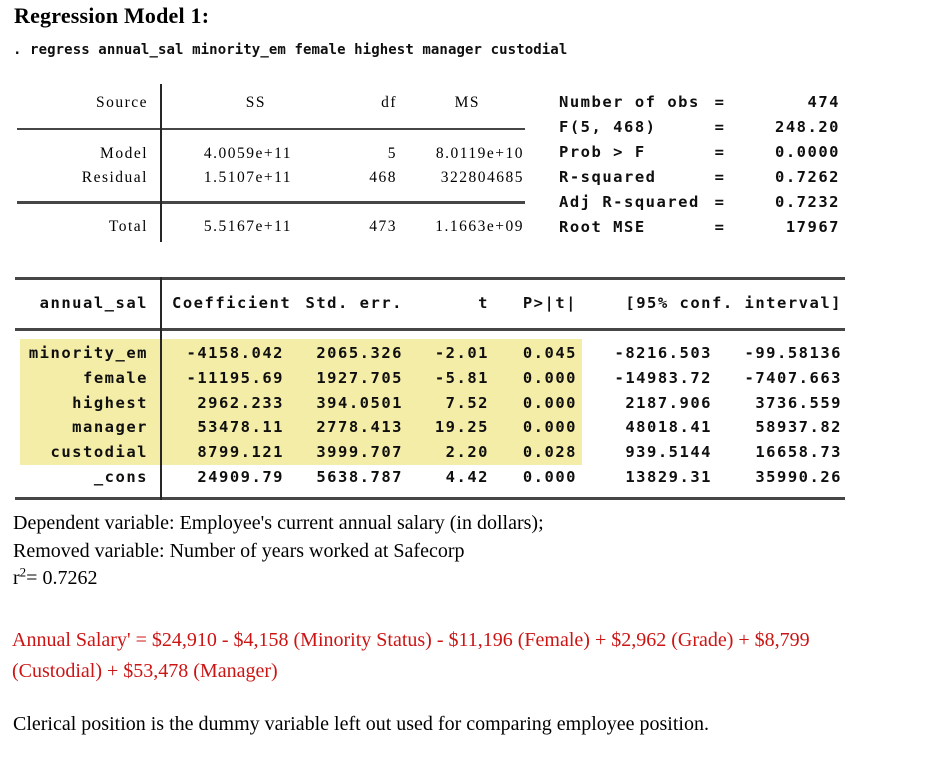 The width and height of the screenshot is (932, 759). I want to click on stderr-value: 2065.326, so click(359, 353).